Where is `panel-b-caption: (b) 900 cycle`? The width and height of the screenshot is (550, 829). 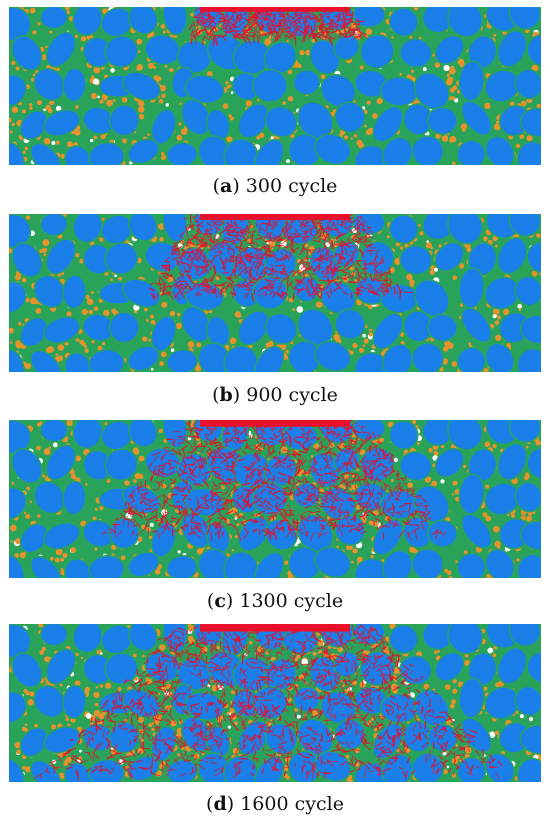
panel-b-caption: (b) 900 cycle is located at coordinates (275, 395).